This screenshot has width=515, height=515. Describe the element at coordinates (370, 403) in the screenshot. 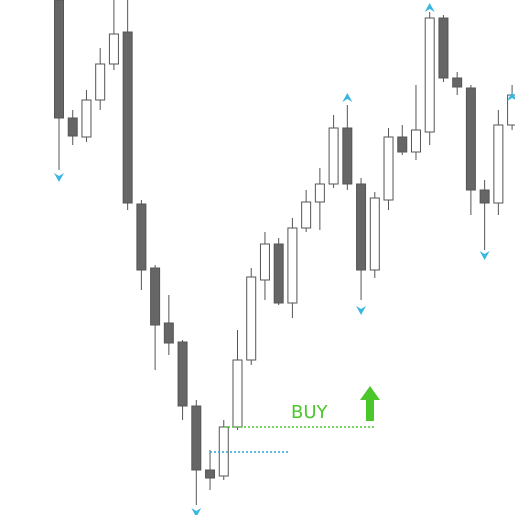

I see `buy-arrow` at that location.